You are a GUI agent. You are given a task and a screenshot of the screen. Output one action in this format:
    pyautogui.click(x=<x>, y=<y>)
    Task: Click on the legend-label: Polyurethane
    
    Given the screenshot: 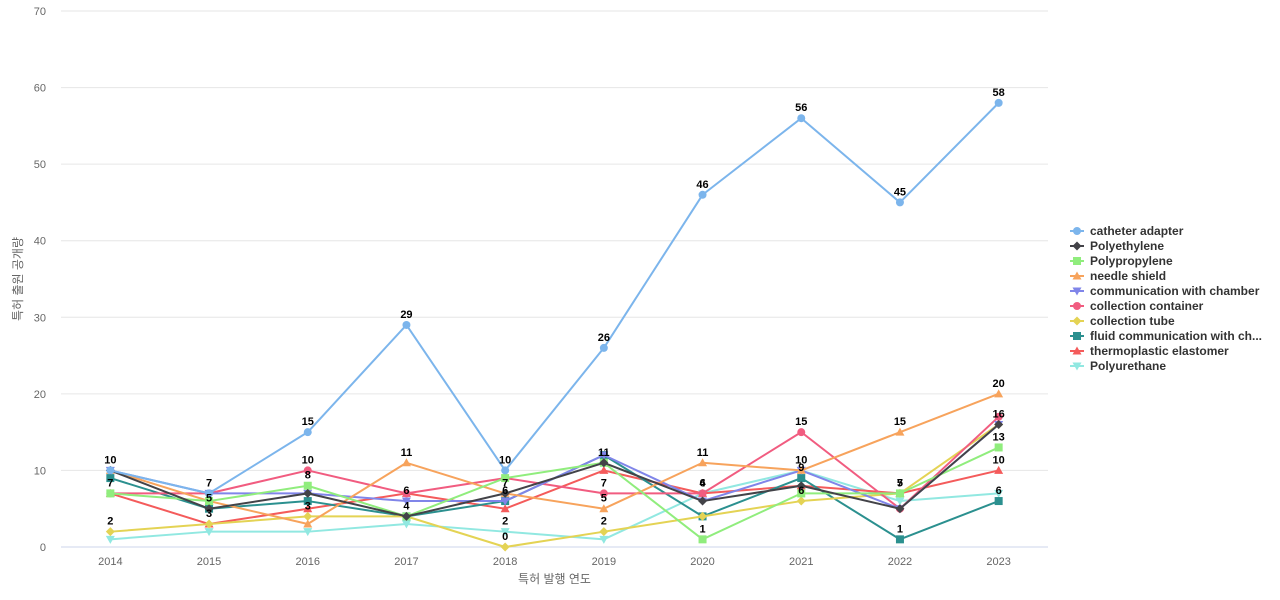 What is the action you would take?
    pyautogui.click(x=1128, y=366)
    